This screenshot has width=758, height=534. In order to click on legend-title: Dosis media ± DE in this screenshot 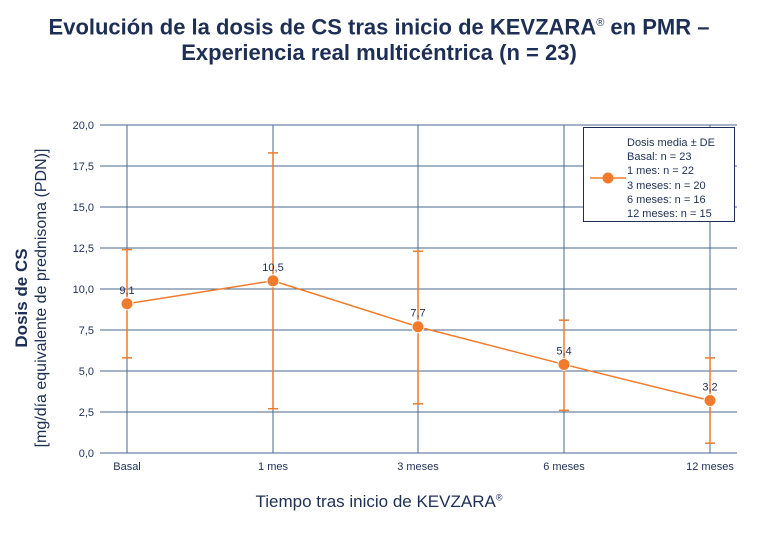, I will do `click(671, 143)`.